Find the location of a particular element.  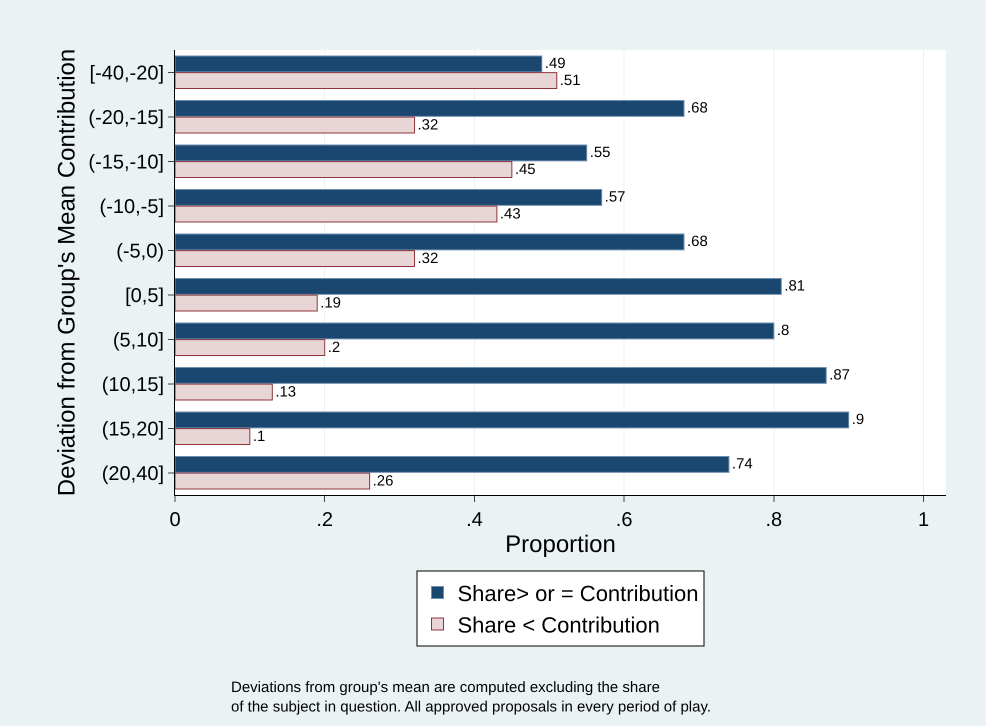

y-tick-label: [0,5] is located at coordinates (144, 295).